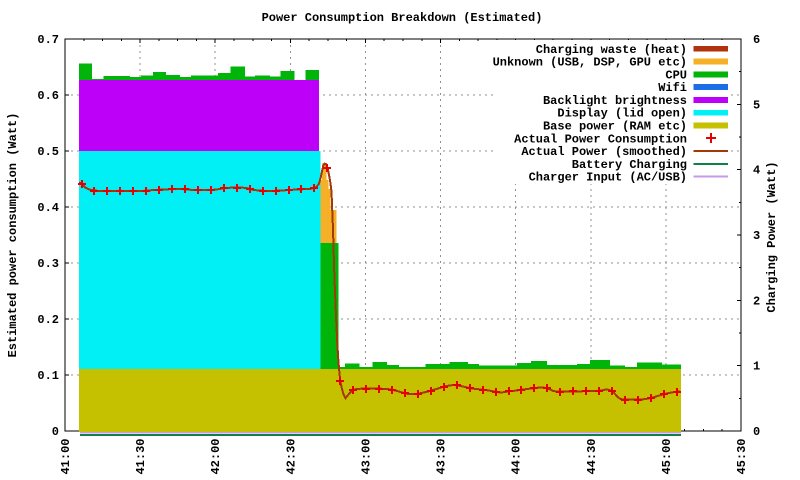 Image resolution: width=800 pixels, height=480 pixels. Describe the element at coordinates (756, 367) in the screenshot. I see `svg-text: 1` at that location.